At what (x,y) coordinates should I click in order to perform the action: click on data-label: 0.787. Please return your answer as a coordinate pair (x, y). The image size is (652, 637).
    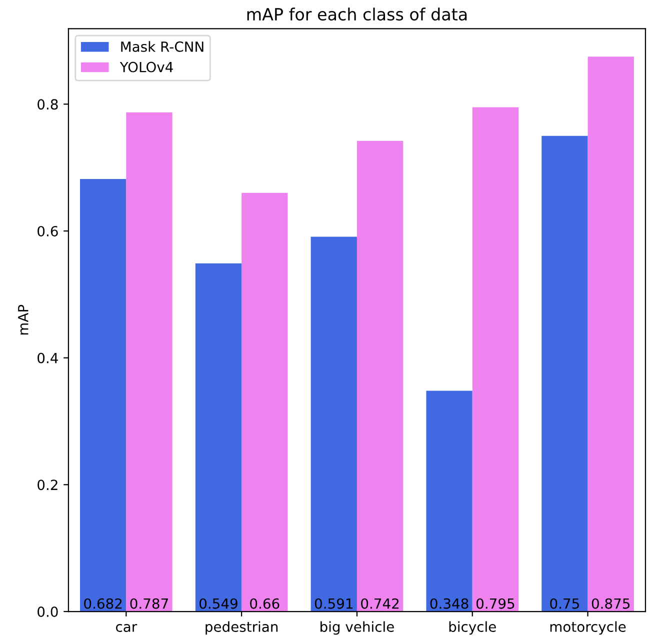
    Looking at the image, I should click on (149, 603).